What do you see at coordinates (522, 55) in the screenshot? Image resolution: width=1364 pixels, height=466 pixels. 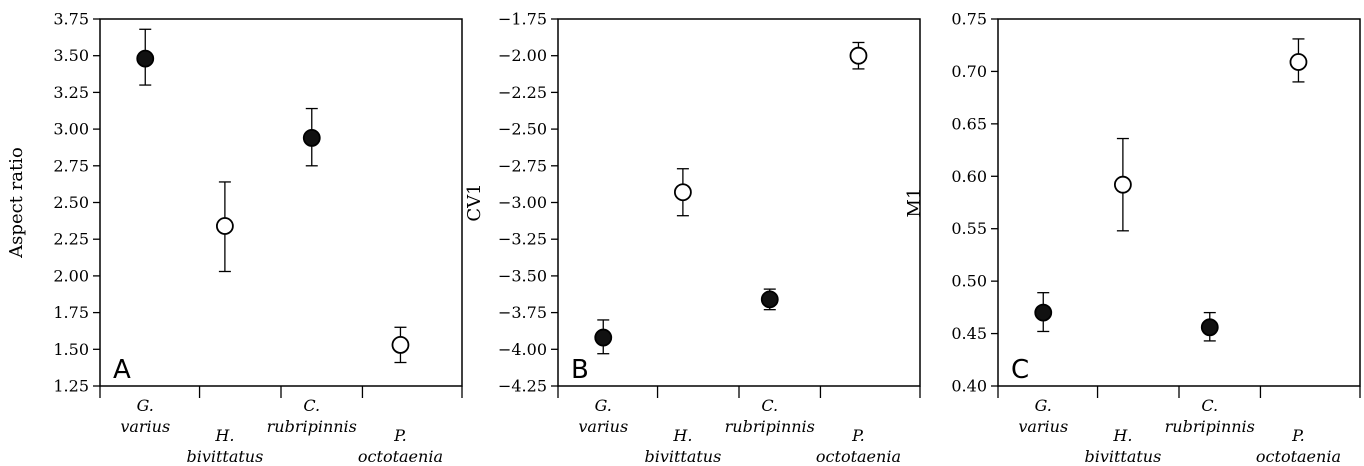 I see `y-tick-label: −2.00` at bounding box center [522, 55].